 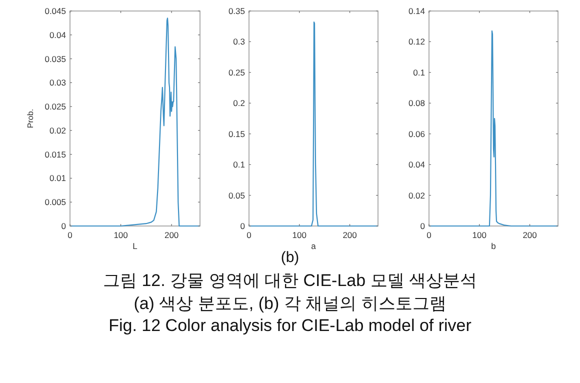 What do you see at coordinates (290, 325) in the screenshot?
I see `caption: Fig. 12 Color analysis for CIE-Lab model of river` at bounding box center [290, 325].